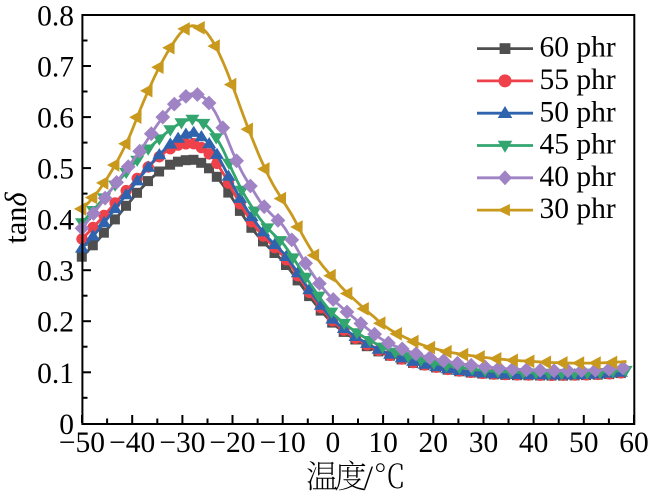  I want to click on svg-text: 30, so click(484, 443).